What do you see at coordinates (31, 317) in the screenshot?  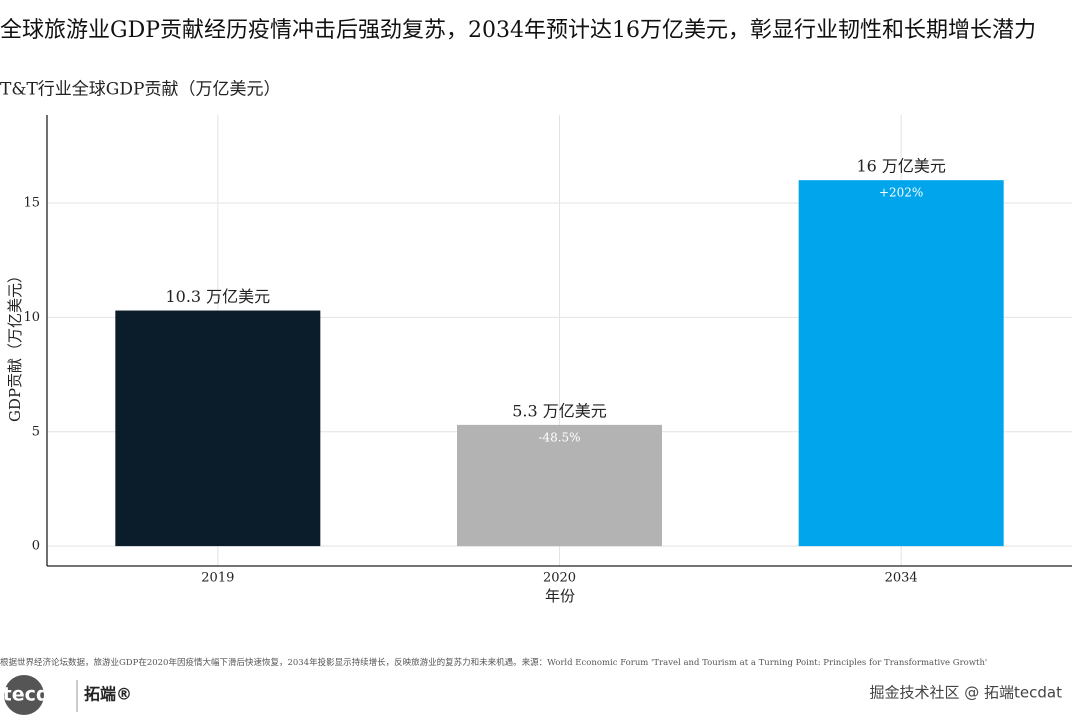 I see `y-tick-label: 10` at bounding box center [31, 317].